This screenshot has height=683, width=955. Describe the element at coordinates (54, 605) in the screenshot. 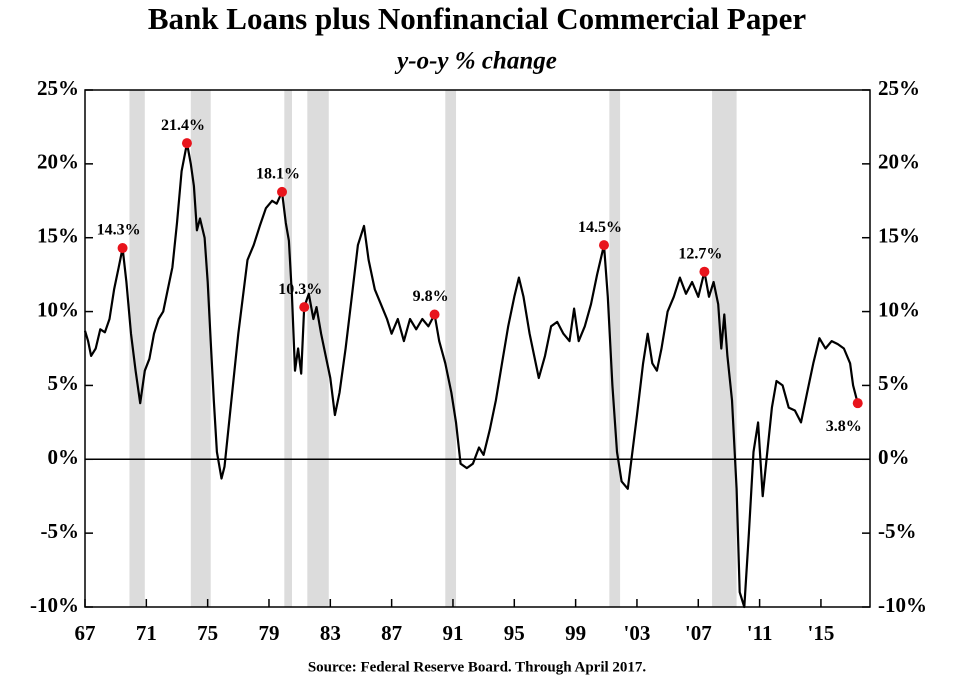

I see `y-tick-label: -10%` at that location.